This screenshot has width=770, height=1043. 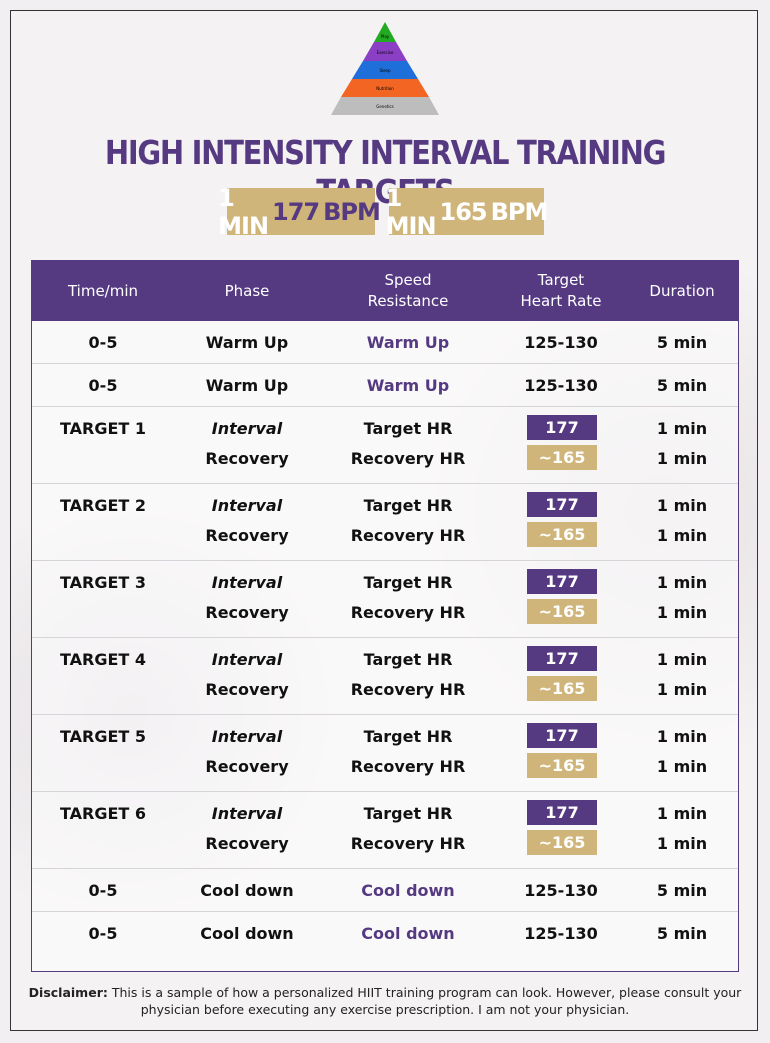 What do you see at coordinates (103, 582) in the screenshot?
I see `cell-target-label: TARGET 3` at bounding box center [103, 582].